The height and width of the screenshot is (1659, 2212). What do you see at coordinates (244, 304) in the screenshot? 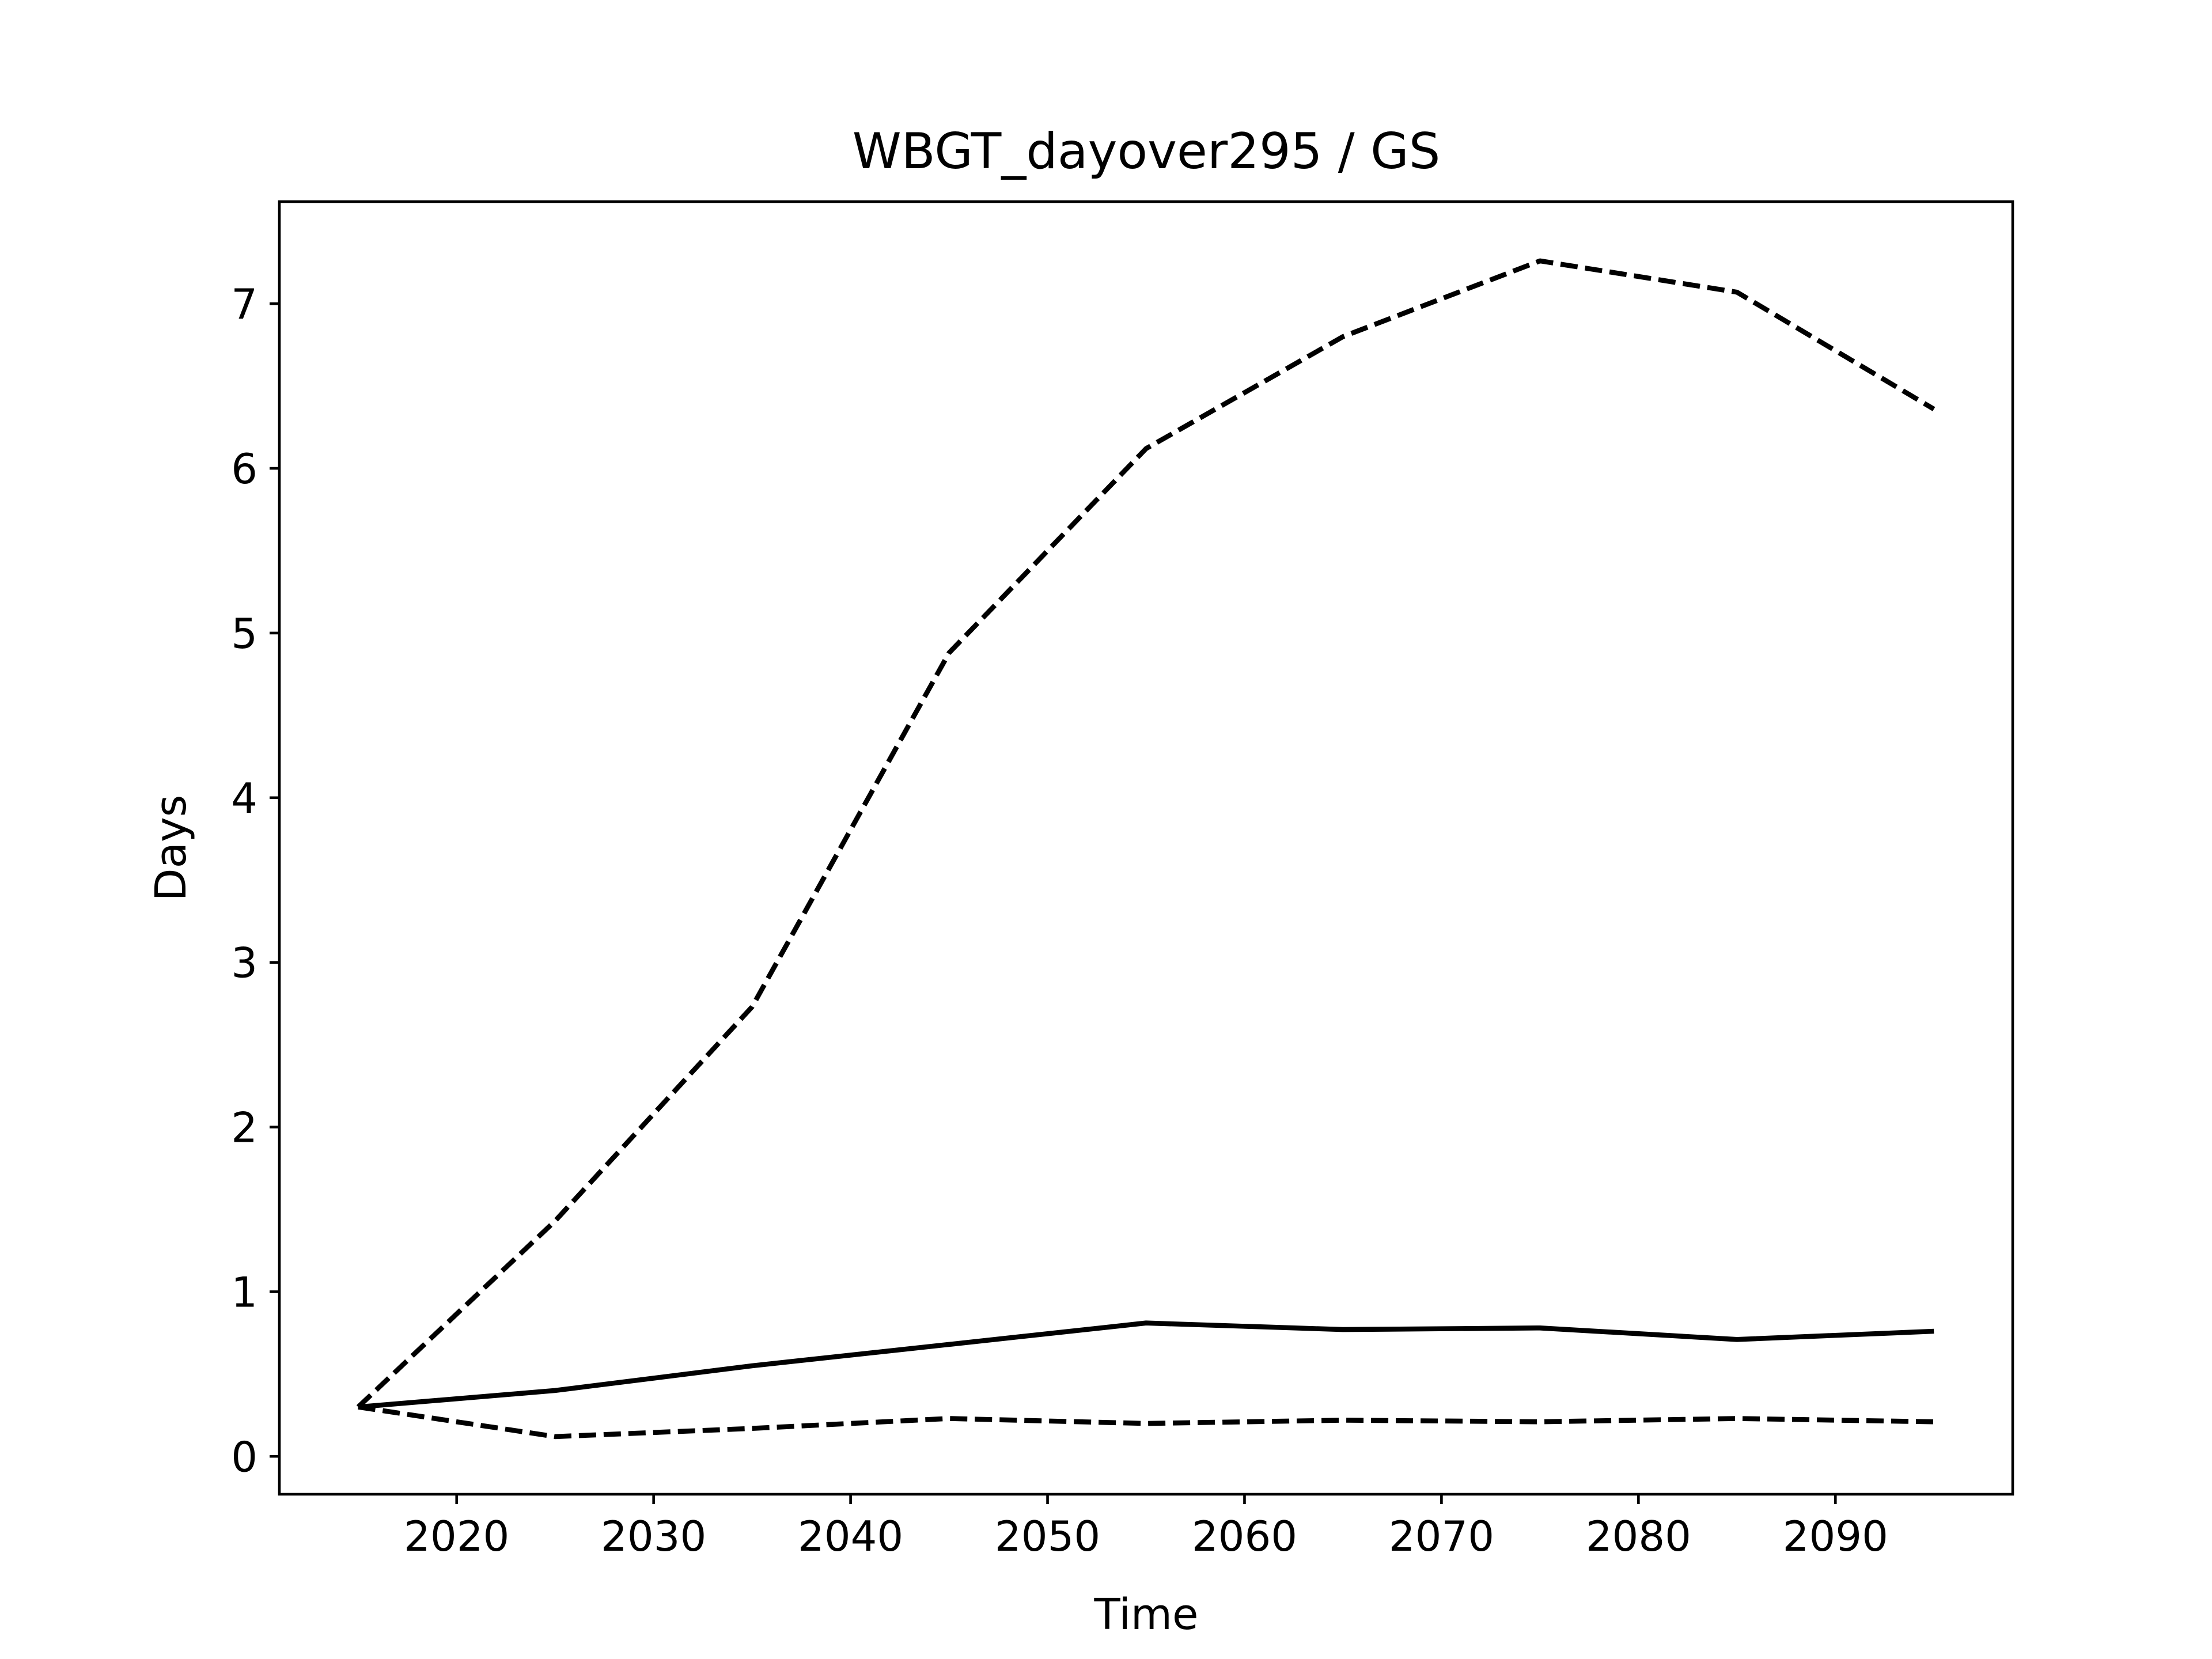
I see `y-tick-label: 7` at bounding box center [244, 304].